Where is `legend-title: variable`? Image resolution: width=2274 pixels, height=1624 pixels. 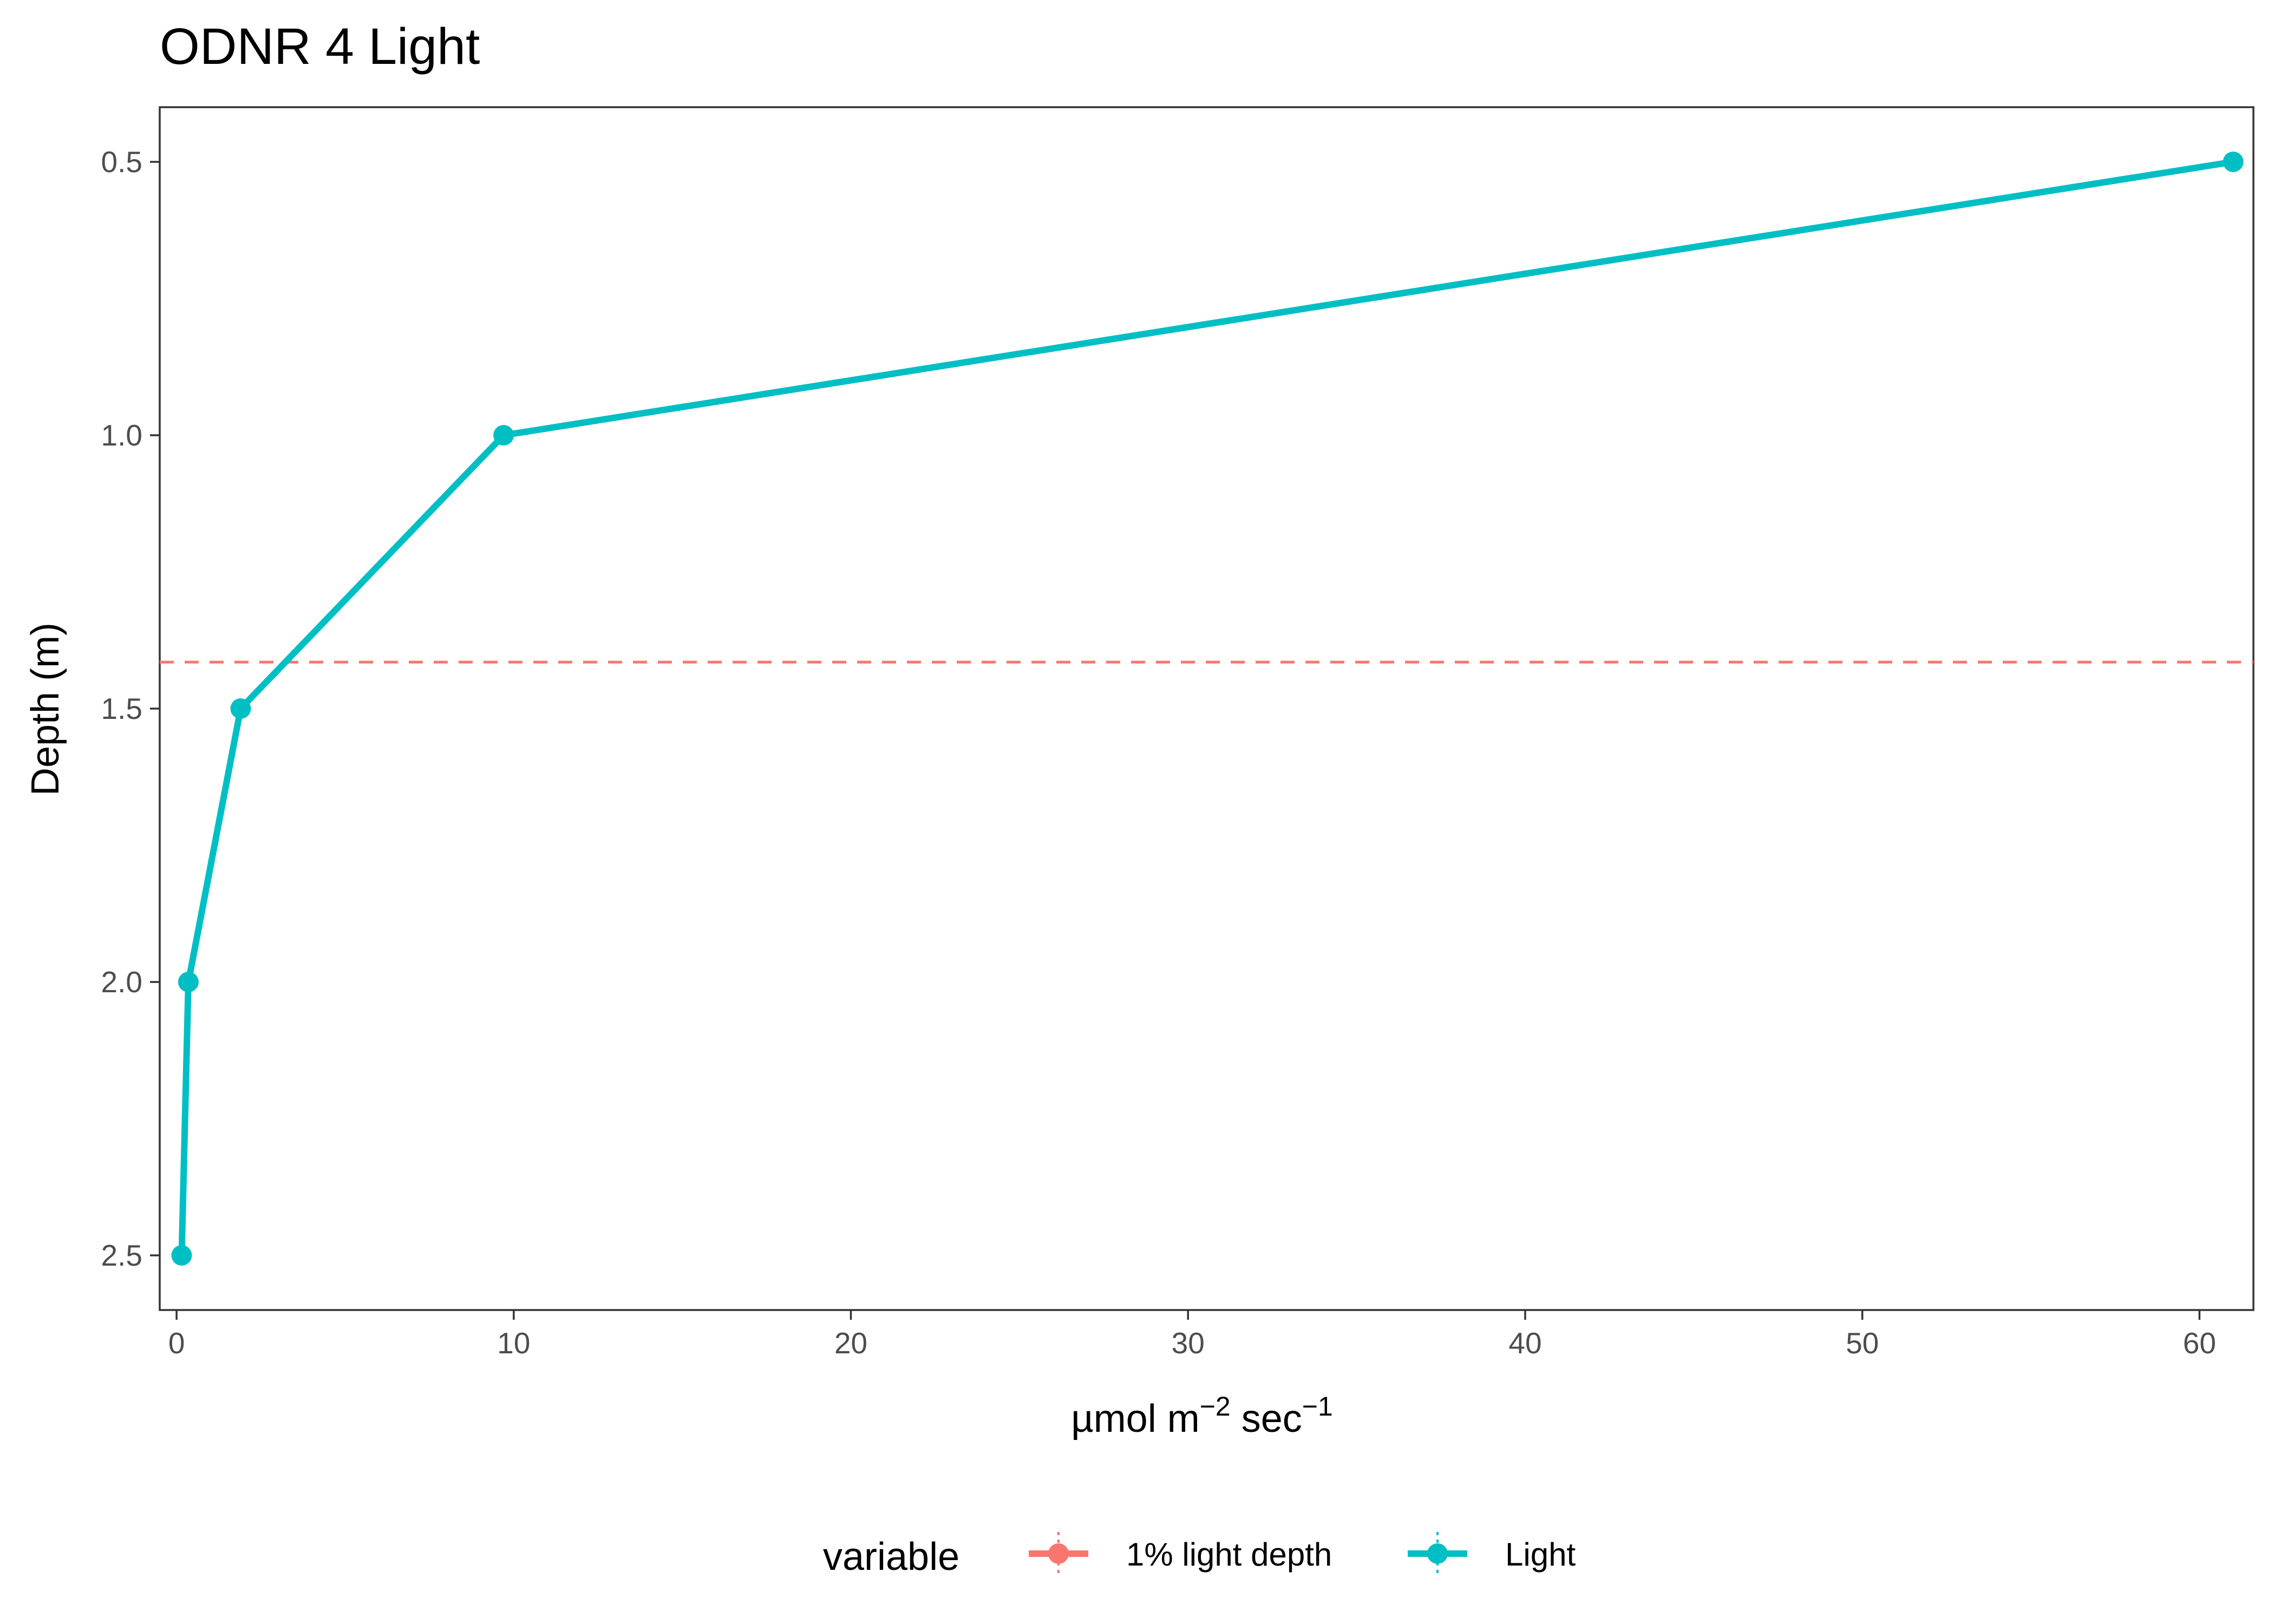 legend-title: variable is located at coordinates (891, 1557).